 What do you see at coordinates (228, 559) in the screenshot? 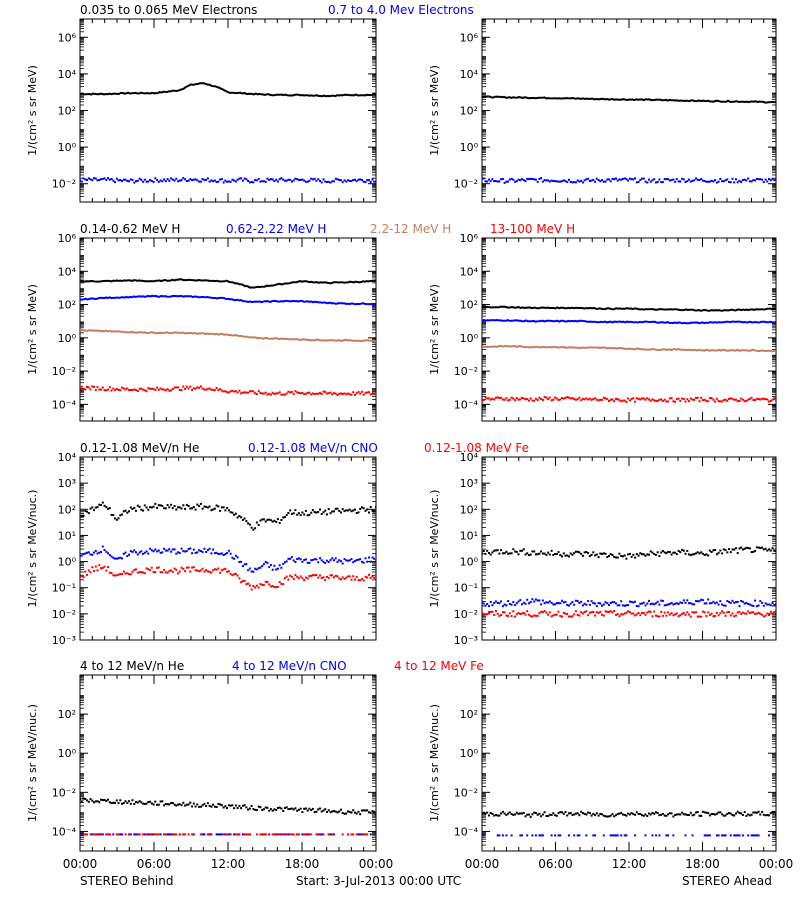
I see `series-0-12-1-08-mev-n-cno` at bounding box center [228, 559].